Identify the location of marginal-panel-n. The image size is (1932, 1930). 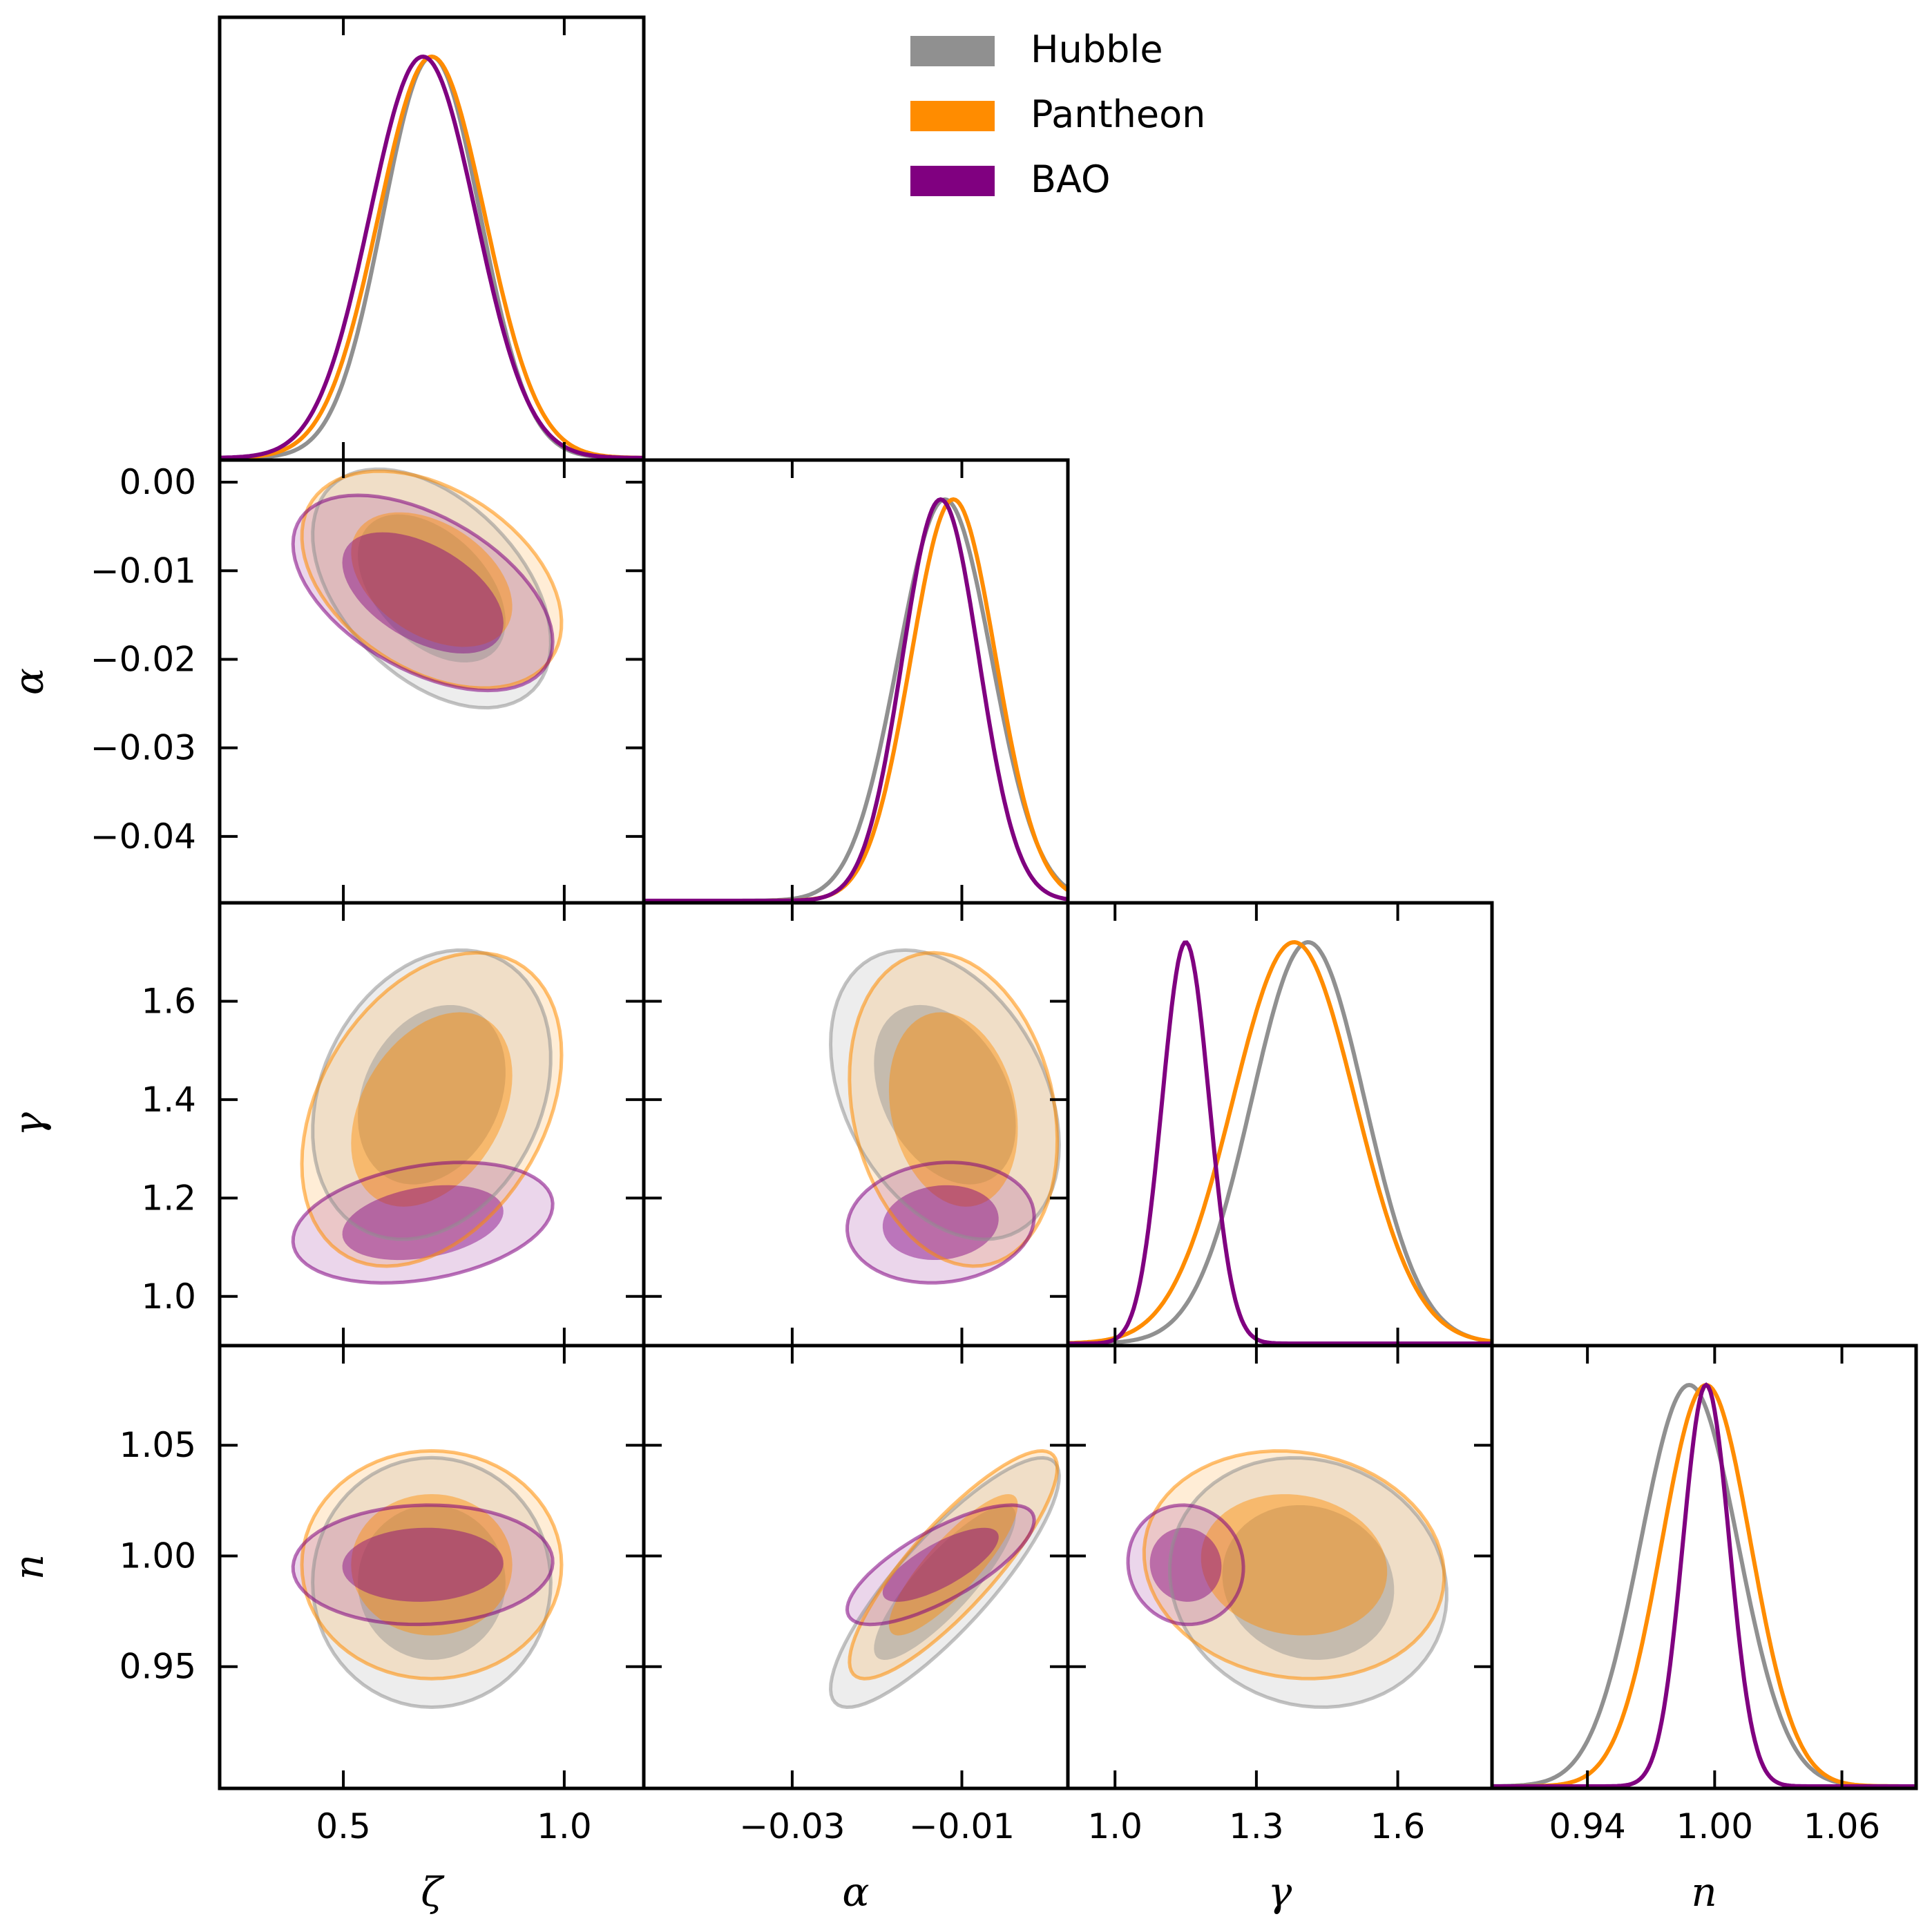
(1704, 1585).